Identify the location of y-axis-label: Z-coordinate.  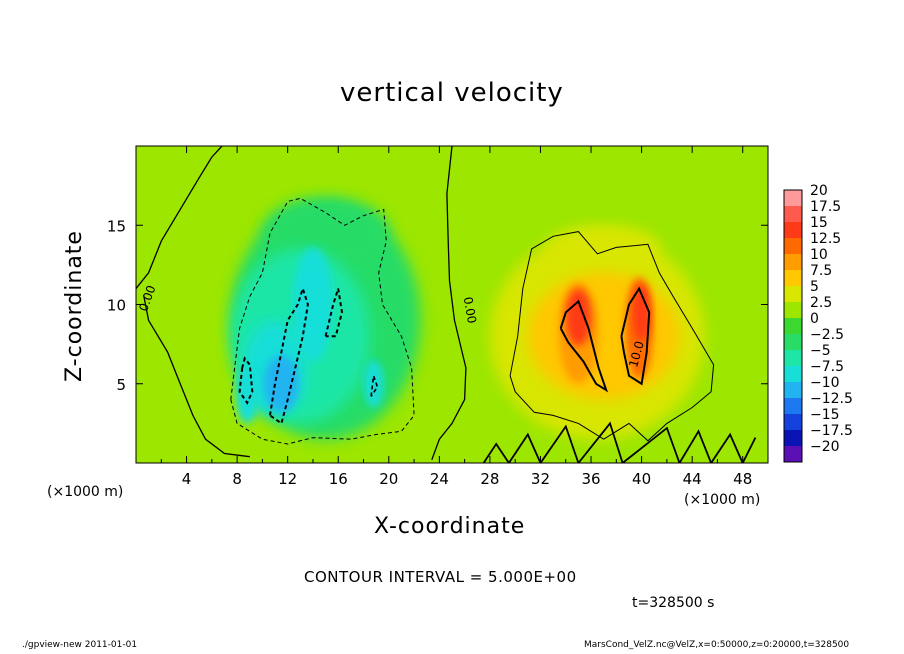
(74, 306).